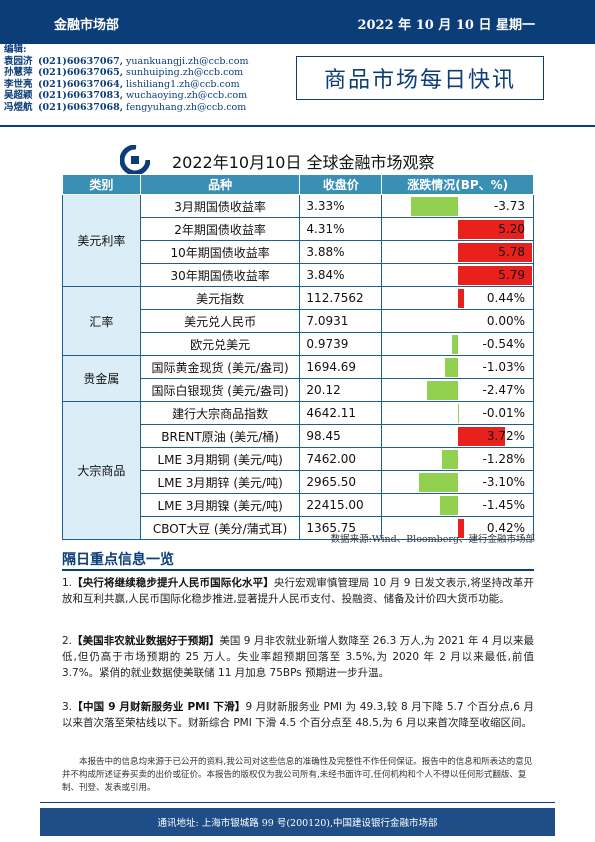  What do you see at coordinates (505, 298) in the screenshot?
I see `change-value: 0.44%` at bounding box center [505, 298].